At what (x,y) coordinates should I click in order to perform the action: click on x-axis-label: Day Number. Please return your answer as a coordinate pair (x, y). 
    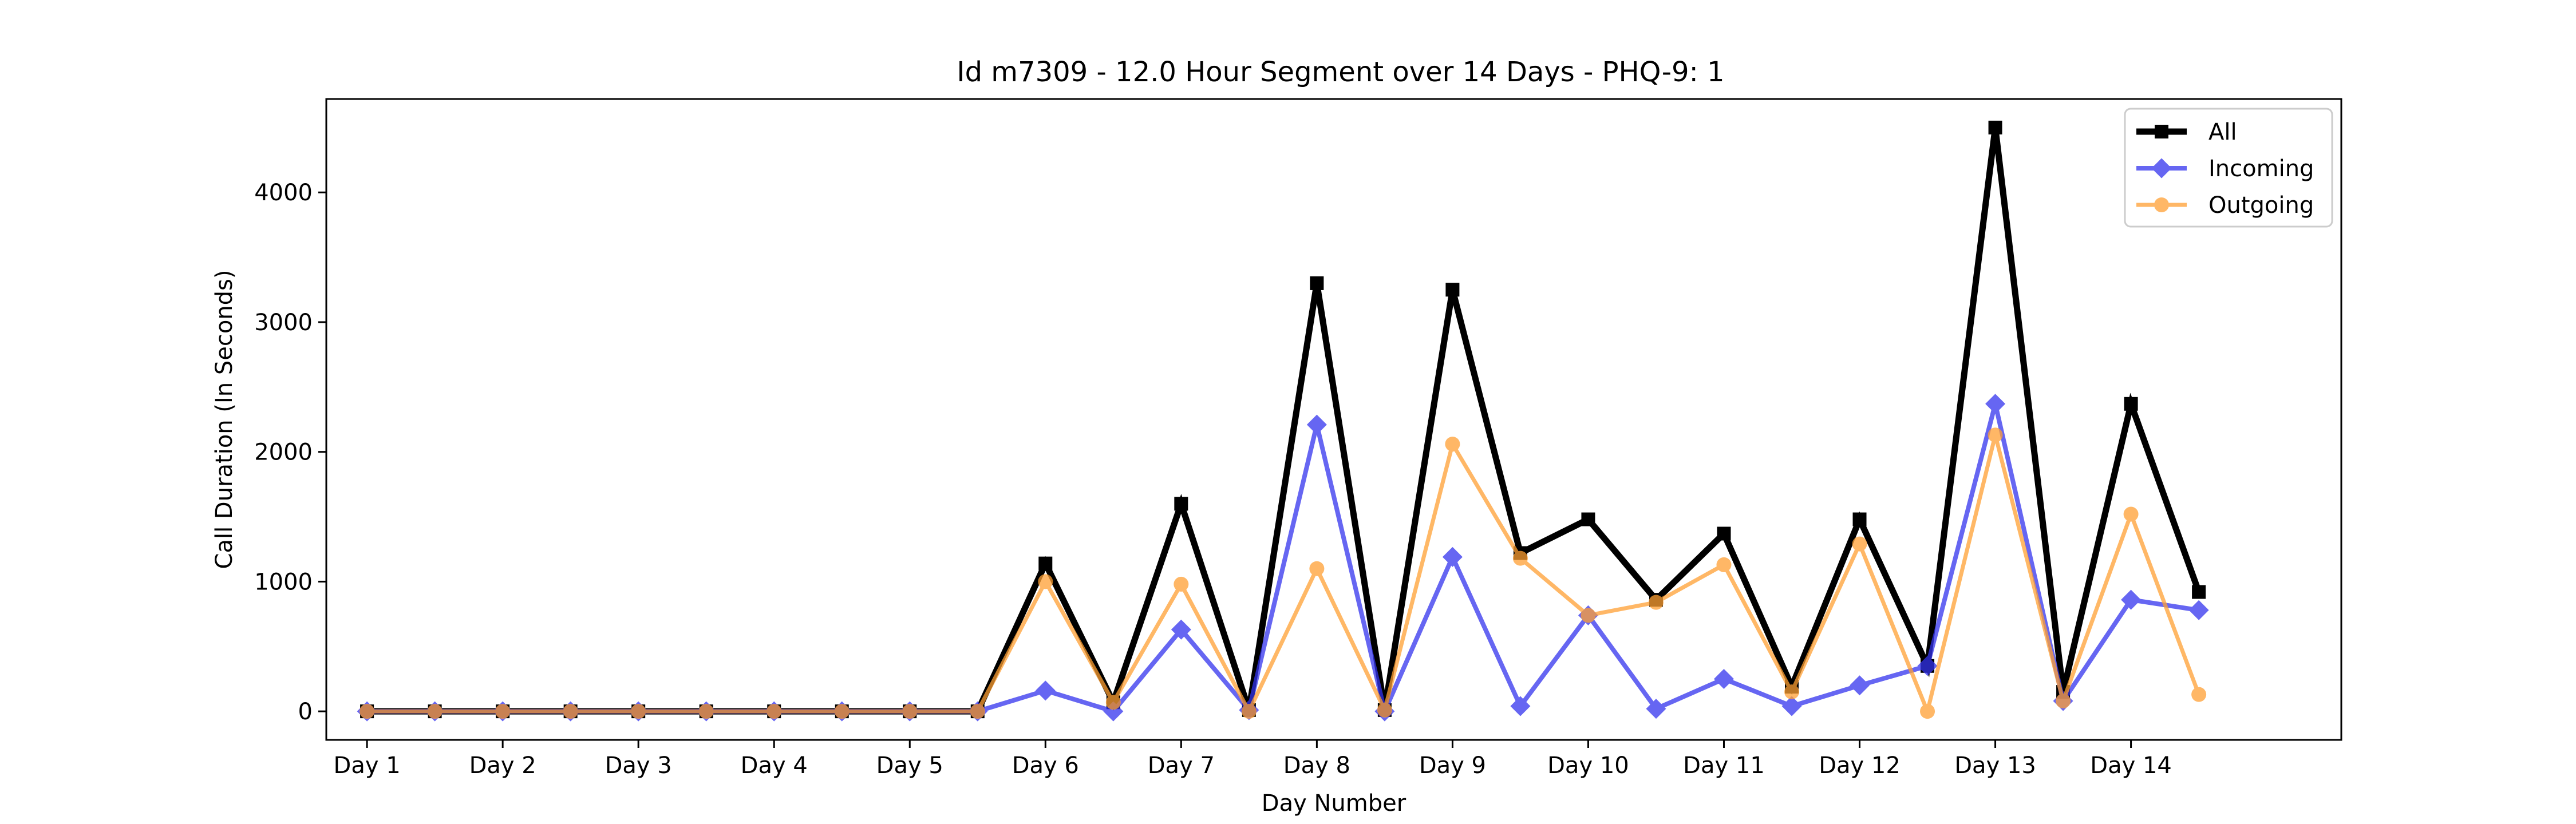
    Looking at the image, I should click on (1334, 803).